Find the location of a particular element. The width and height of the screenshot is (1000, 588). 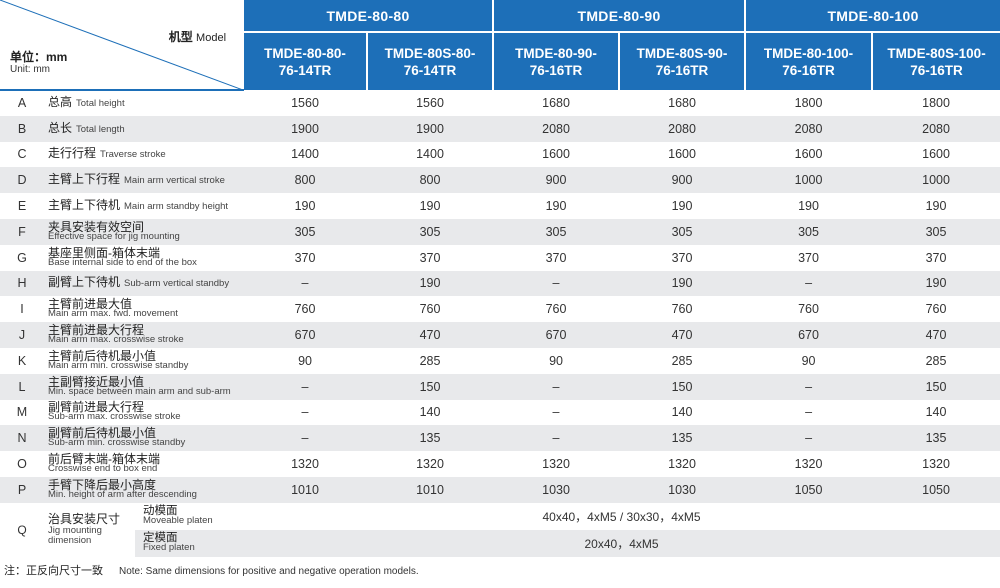

table-cell: 1560 is located at coordinates (305, 102).